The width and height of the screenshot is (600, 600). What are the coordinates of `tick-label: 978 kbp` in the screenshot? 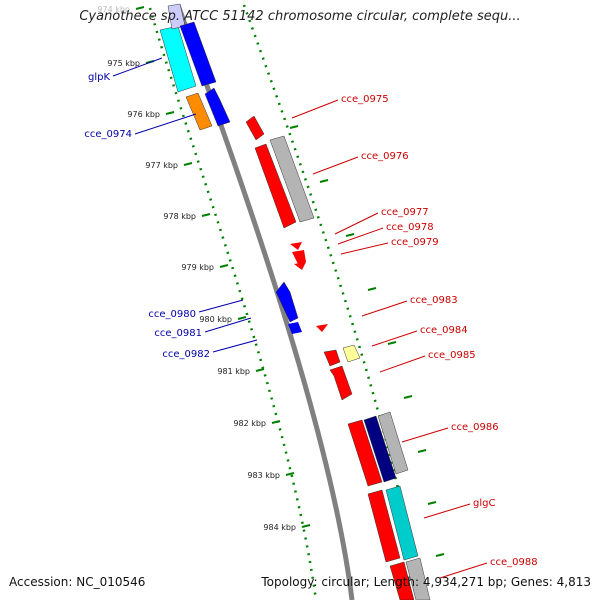 It's located at (179, 216).